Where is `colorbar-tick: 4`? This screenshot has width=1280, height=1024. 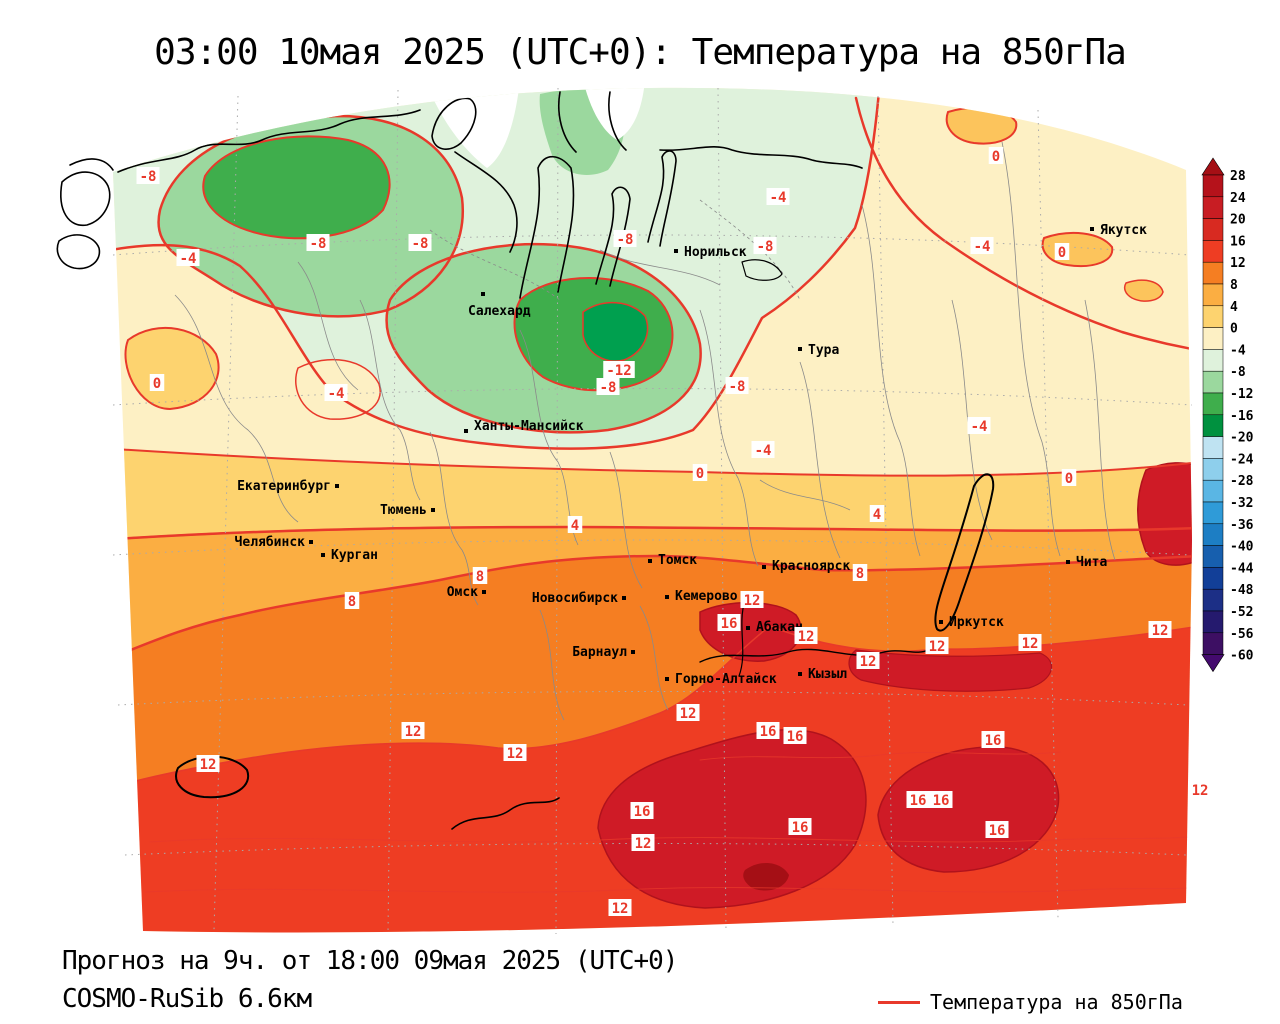
colorbar-tick: 4 is located at coordinates (1234, 307).